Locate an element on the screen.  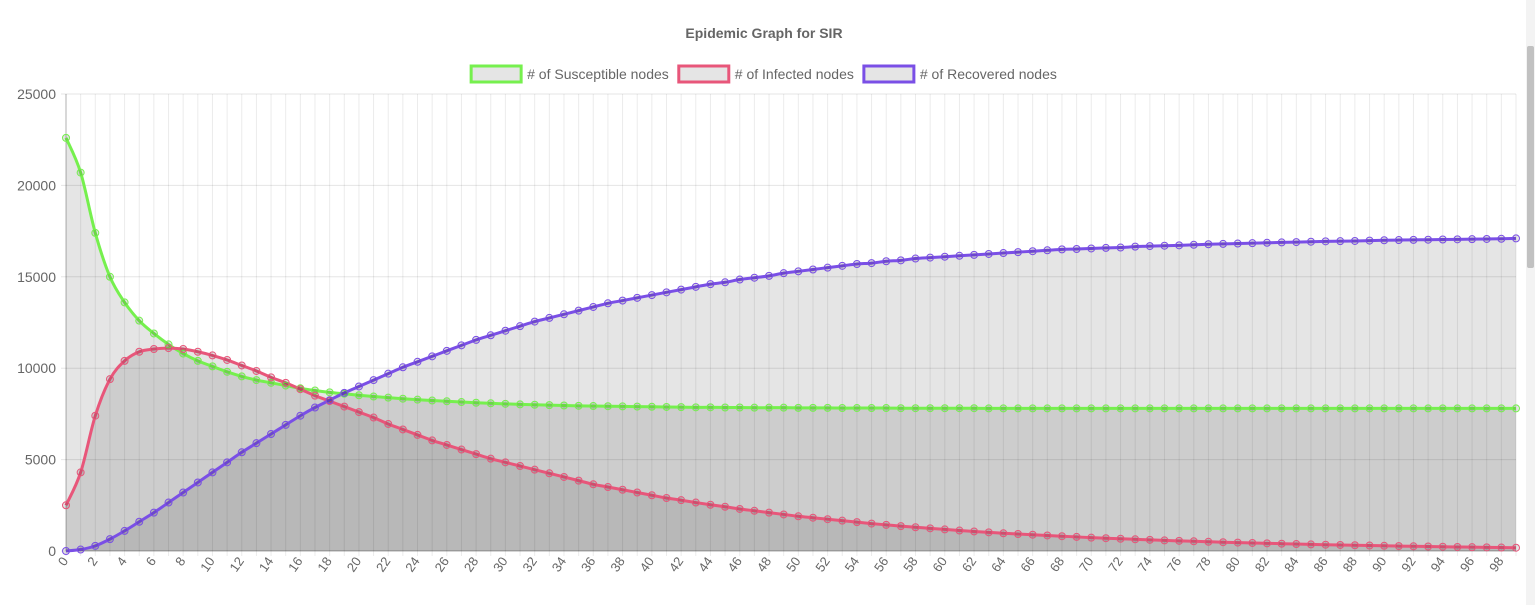
legend-item-2: # of Recovered nodes is located at coordinates (959, 74).